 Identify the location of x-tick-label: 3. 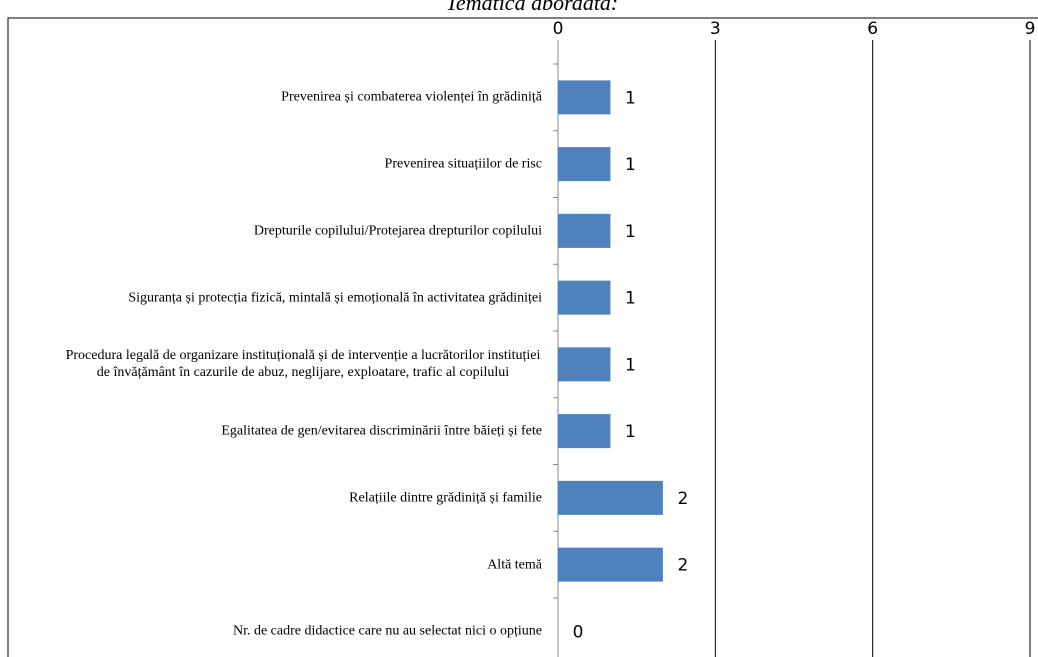
(715, 29).